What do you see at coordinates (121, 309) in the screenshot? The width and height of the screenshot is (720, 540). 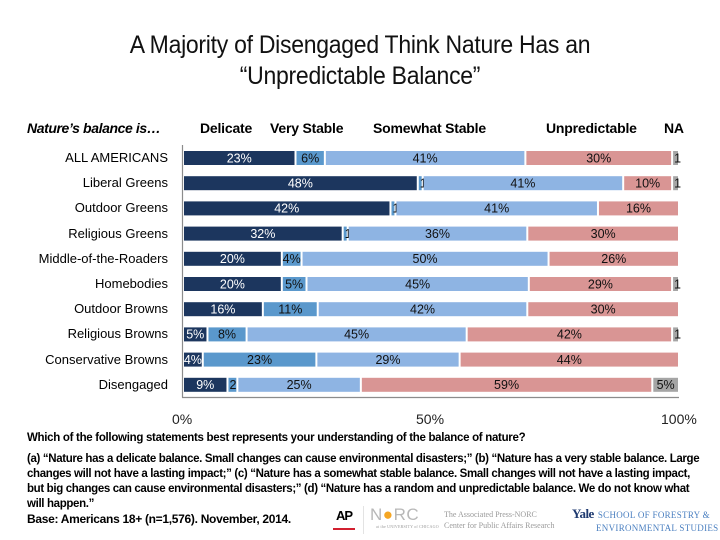 I see `row-label-outdoor-browns: Outdoor Browns` at bounding box center [121, 309].